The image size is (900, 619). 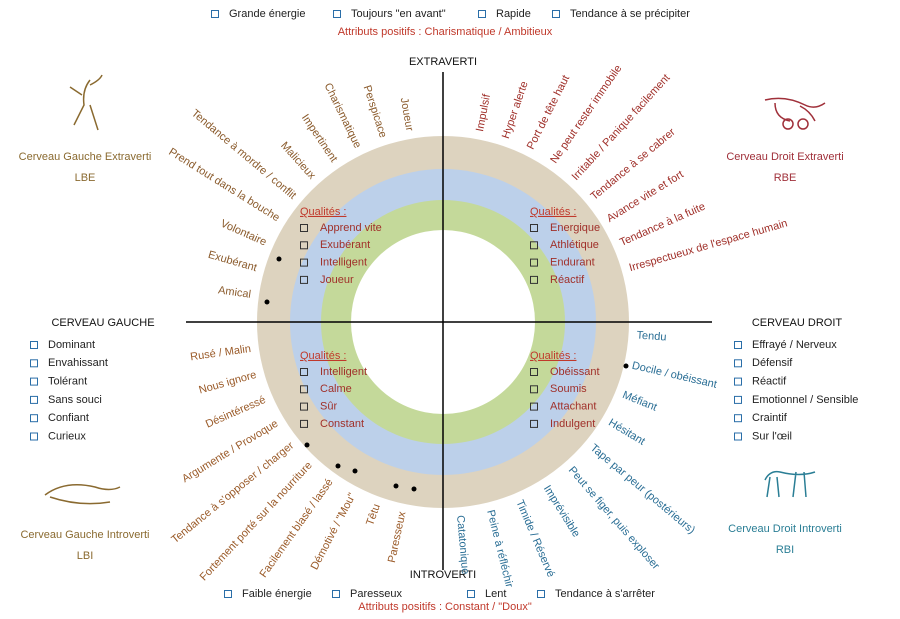 What do you see at coordinates (397, 537) in the screenshot?
I see `trait: Paresseux` at bounding box center [397, 537].